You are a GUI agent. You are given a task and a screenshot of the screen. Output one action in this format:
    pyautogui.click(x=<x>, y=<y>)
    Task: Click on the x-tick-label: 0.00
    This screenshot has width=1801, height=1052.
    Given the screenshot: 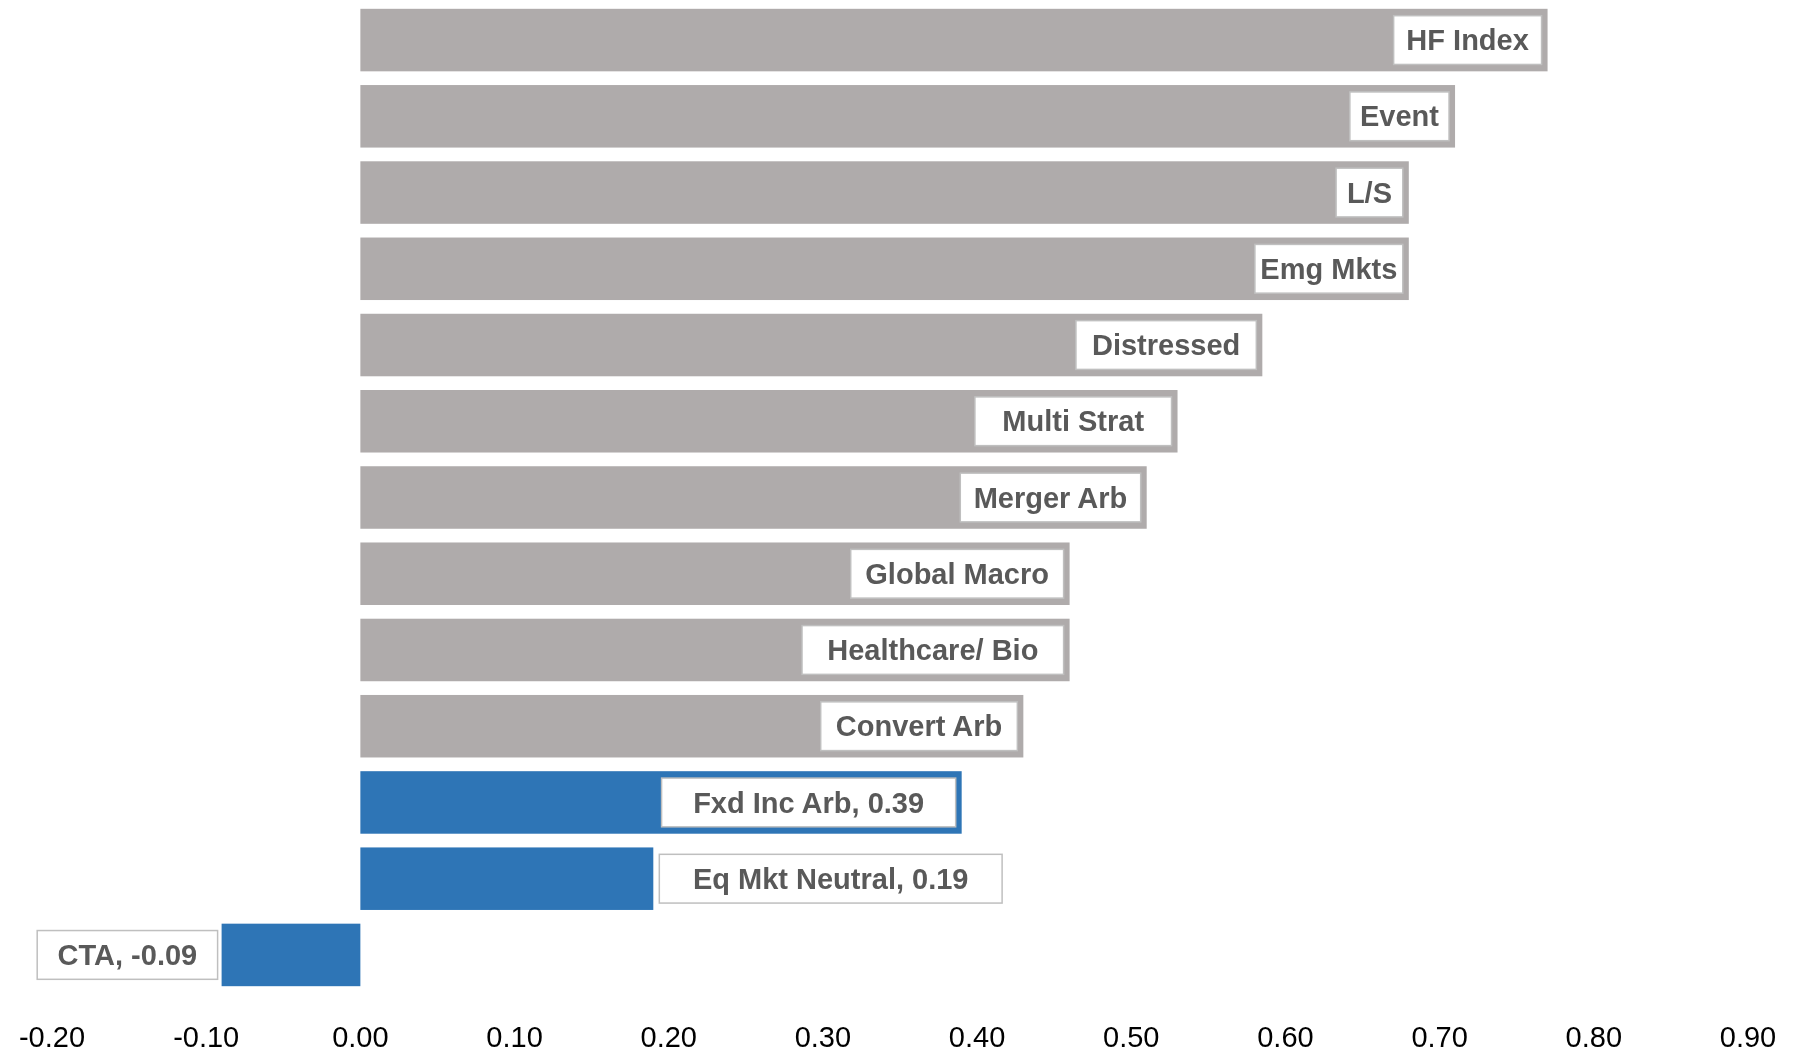 What is the action you would take?
    pyautogui.click(x=360, y=1036)
    